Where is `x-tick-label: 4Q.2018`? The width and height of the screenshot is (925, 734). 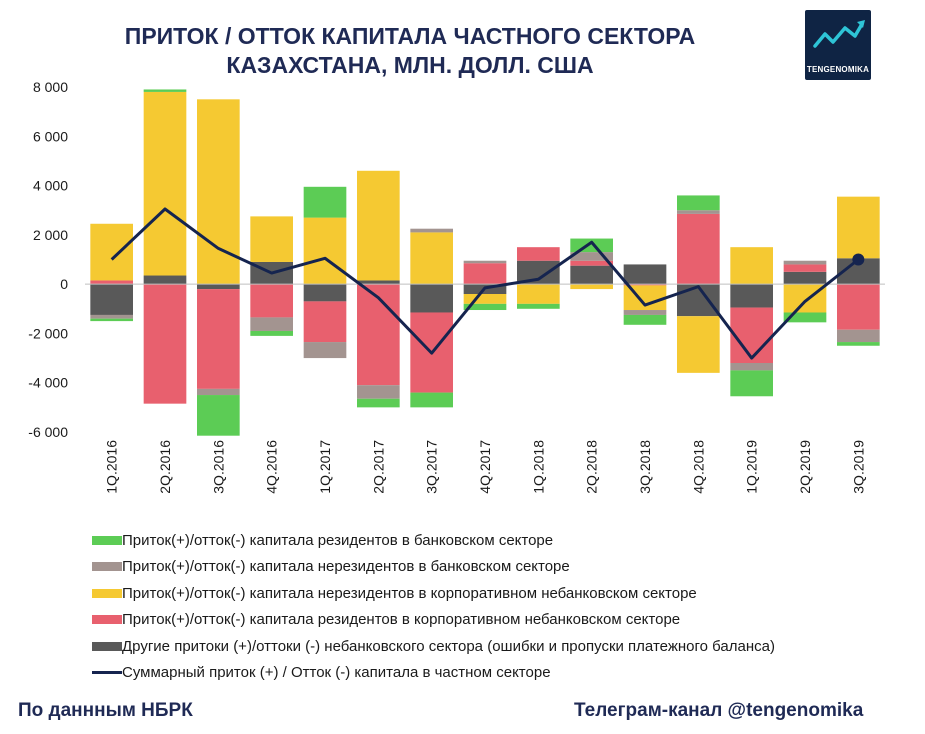
x-tick-label: 4Q.2018 is located at coordinates (698, 467).